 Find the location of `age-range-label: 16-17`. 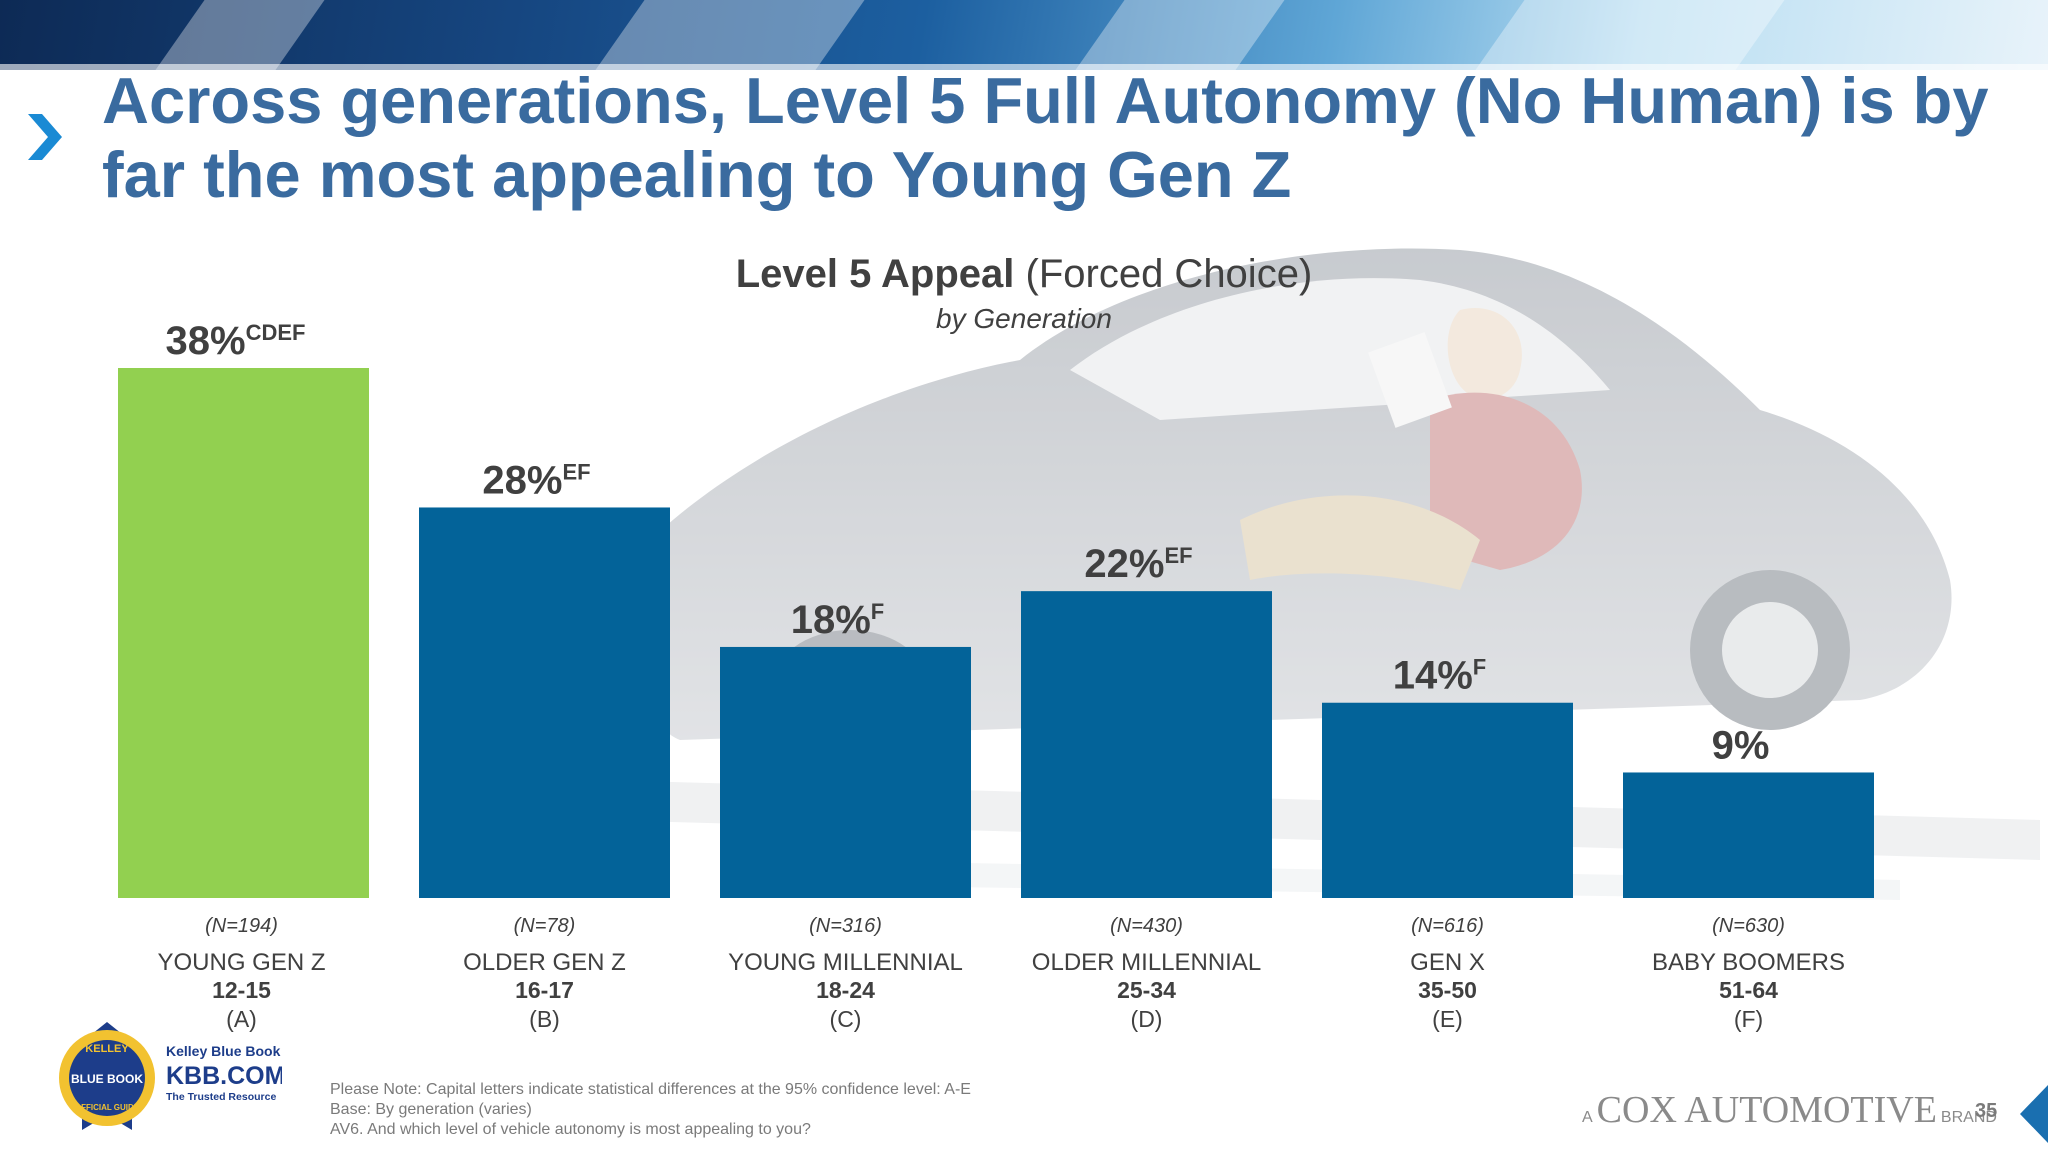

age-range-label: 16-17 is located at coordinates (544, 990).